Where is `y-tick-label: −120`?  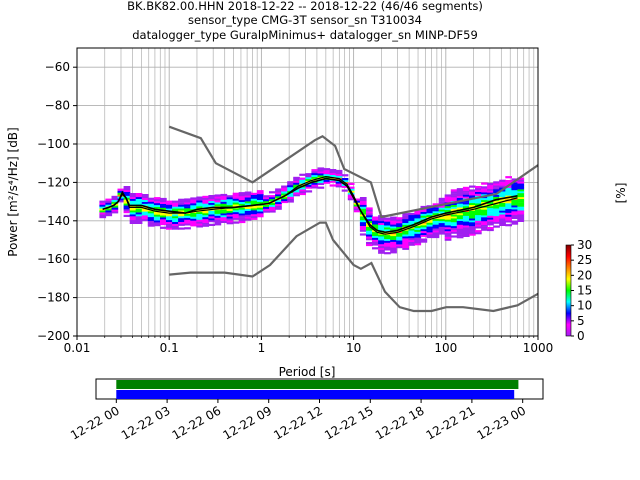
y-tick-label: −120 is located at coordinates (53, 182).